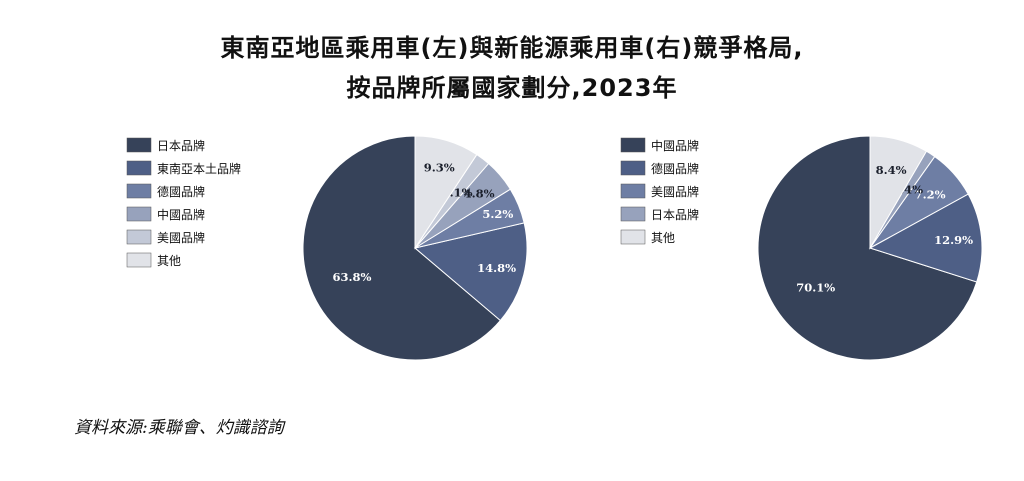  Describe the element at coordinates (891, 170) in the screenshot. I see `slice-value-label: 8.4%` at that location.